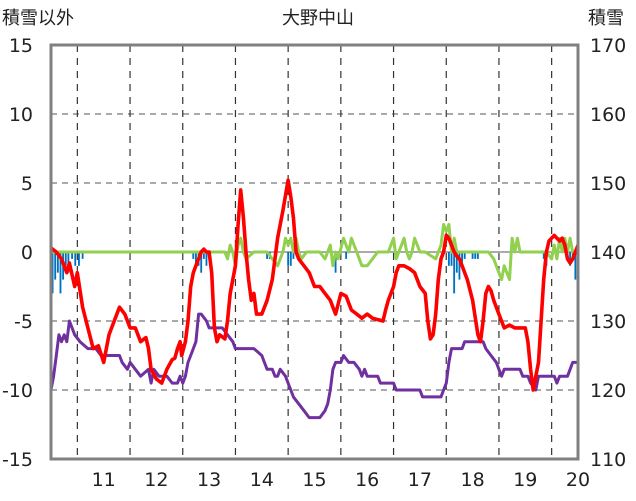  What do you see at coordinates (156, 480) in the screenshot?
I see `x-tick-label: 12` at bounding box center [156, 480].